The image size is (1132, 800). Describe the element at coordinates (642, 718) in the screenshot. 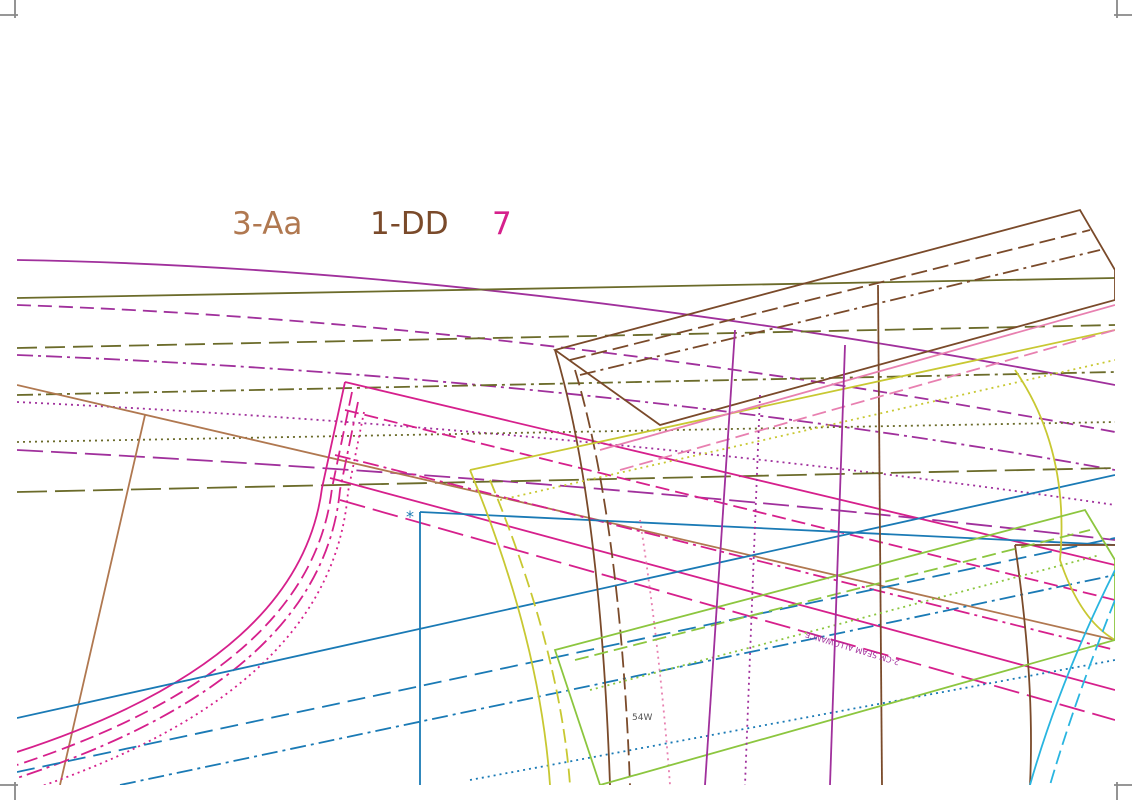

I see `annotation: 54W` at that location.